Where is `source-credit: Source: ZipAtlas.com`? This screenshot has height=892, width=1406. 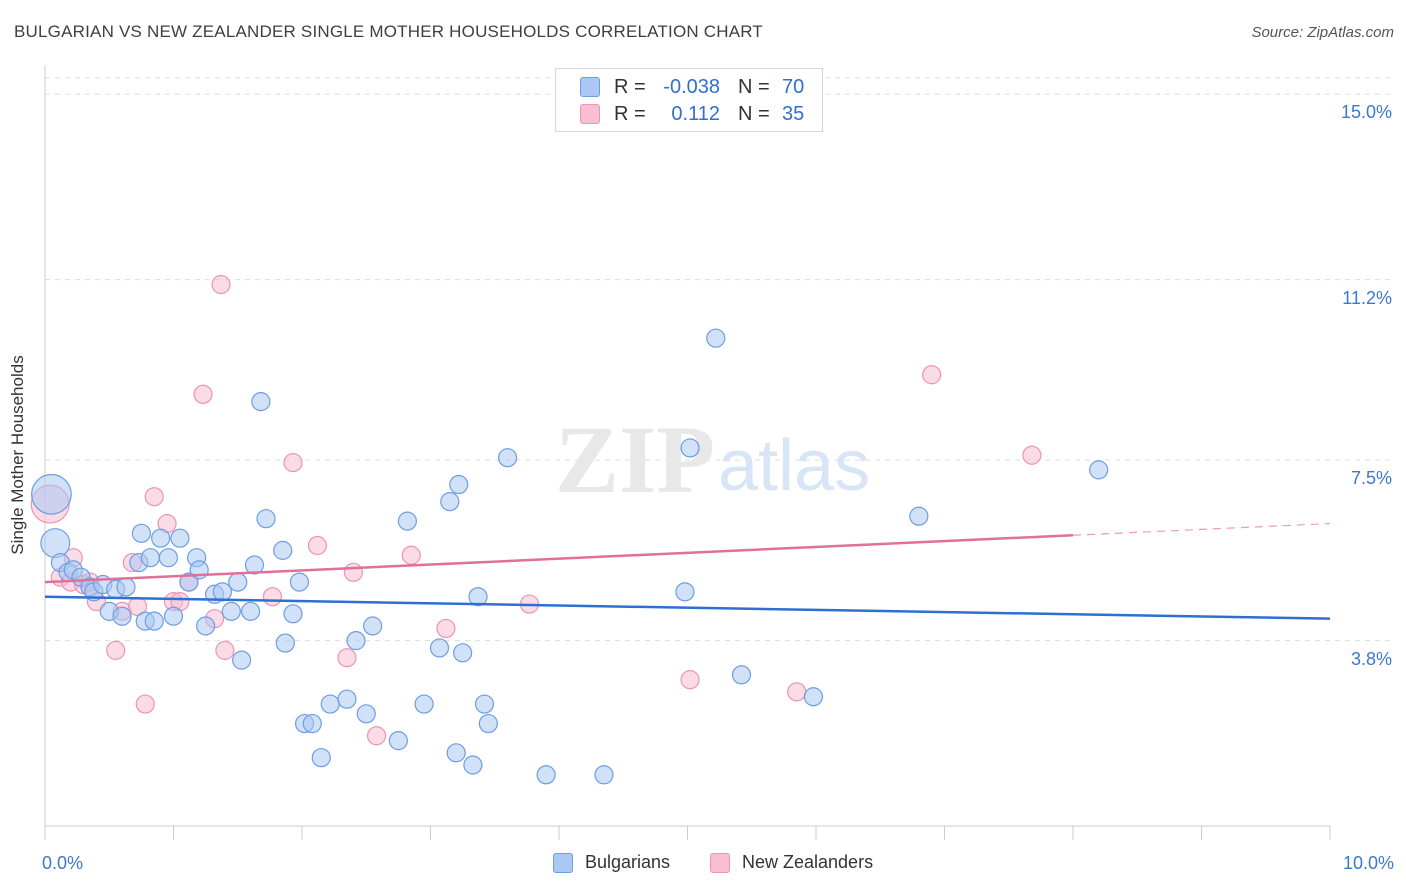
source-credit: Source: ZipAtlas.com is located at coordinates (1322, 32).